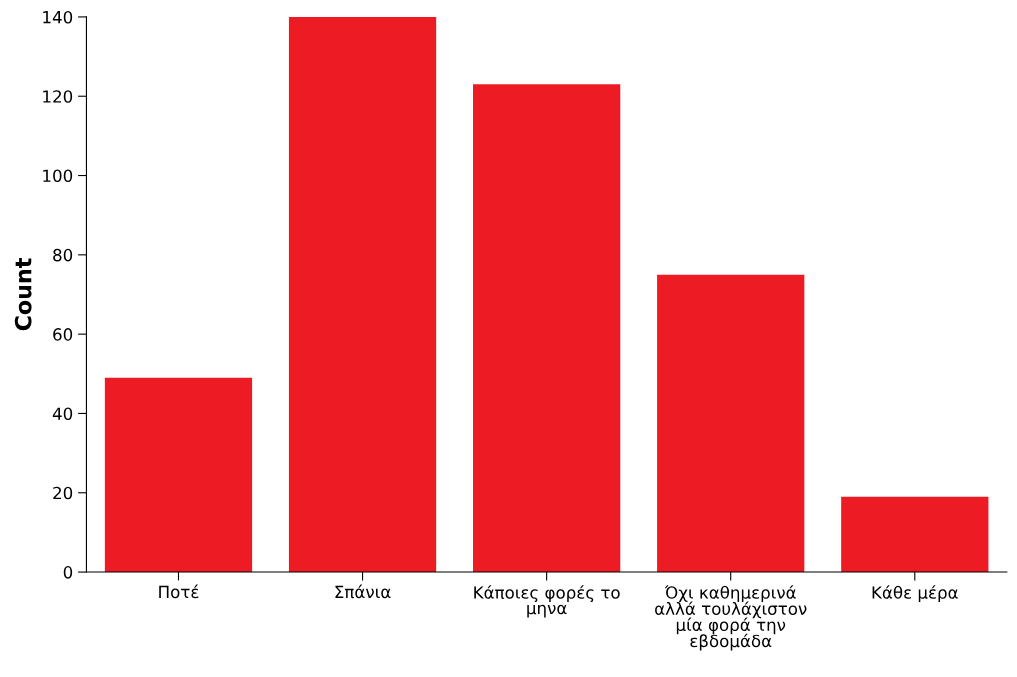  What do you see at coordinates (58, 176) in the screenshot?
I see `y-tick-label: 100` at bounding box center [58, 176].